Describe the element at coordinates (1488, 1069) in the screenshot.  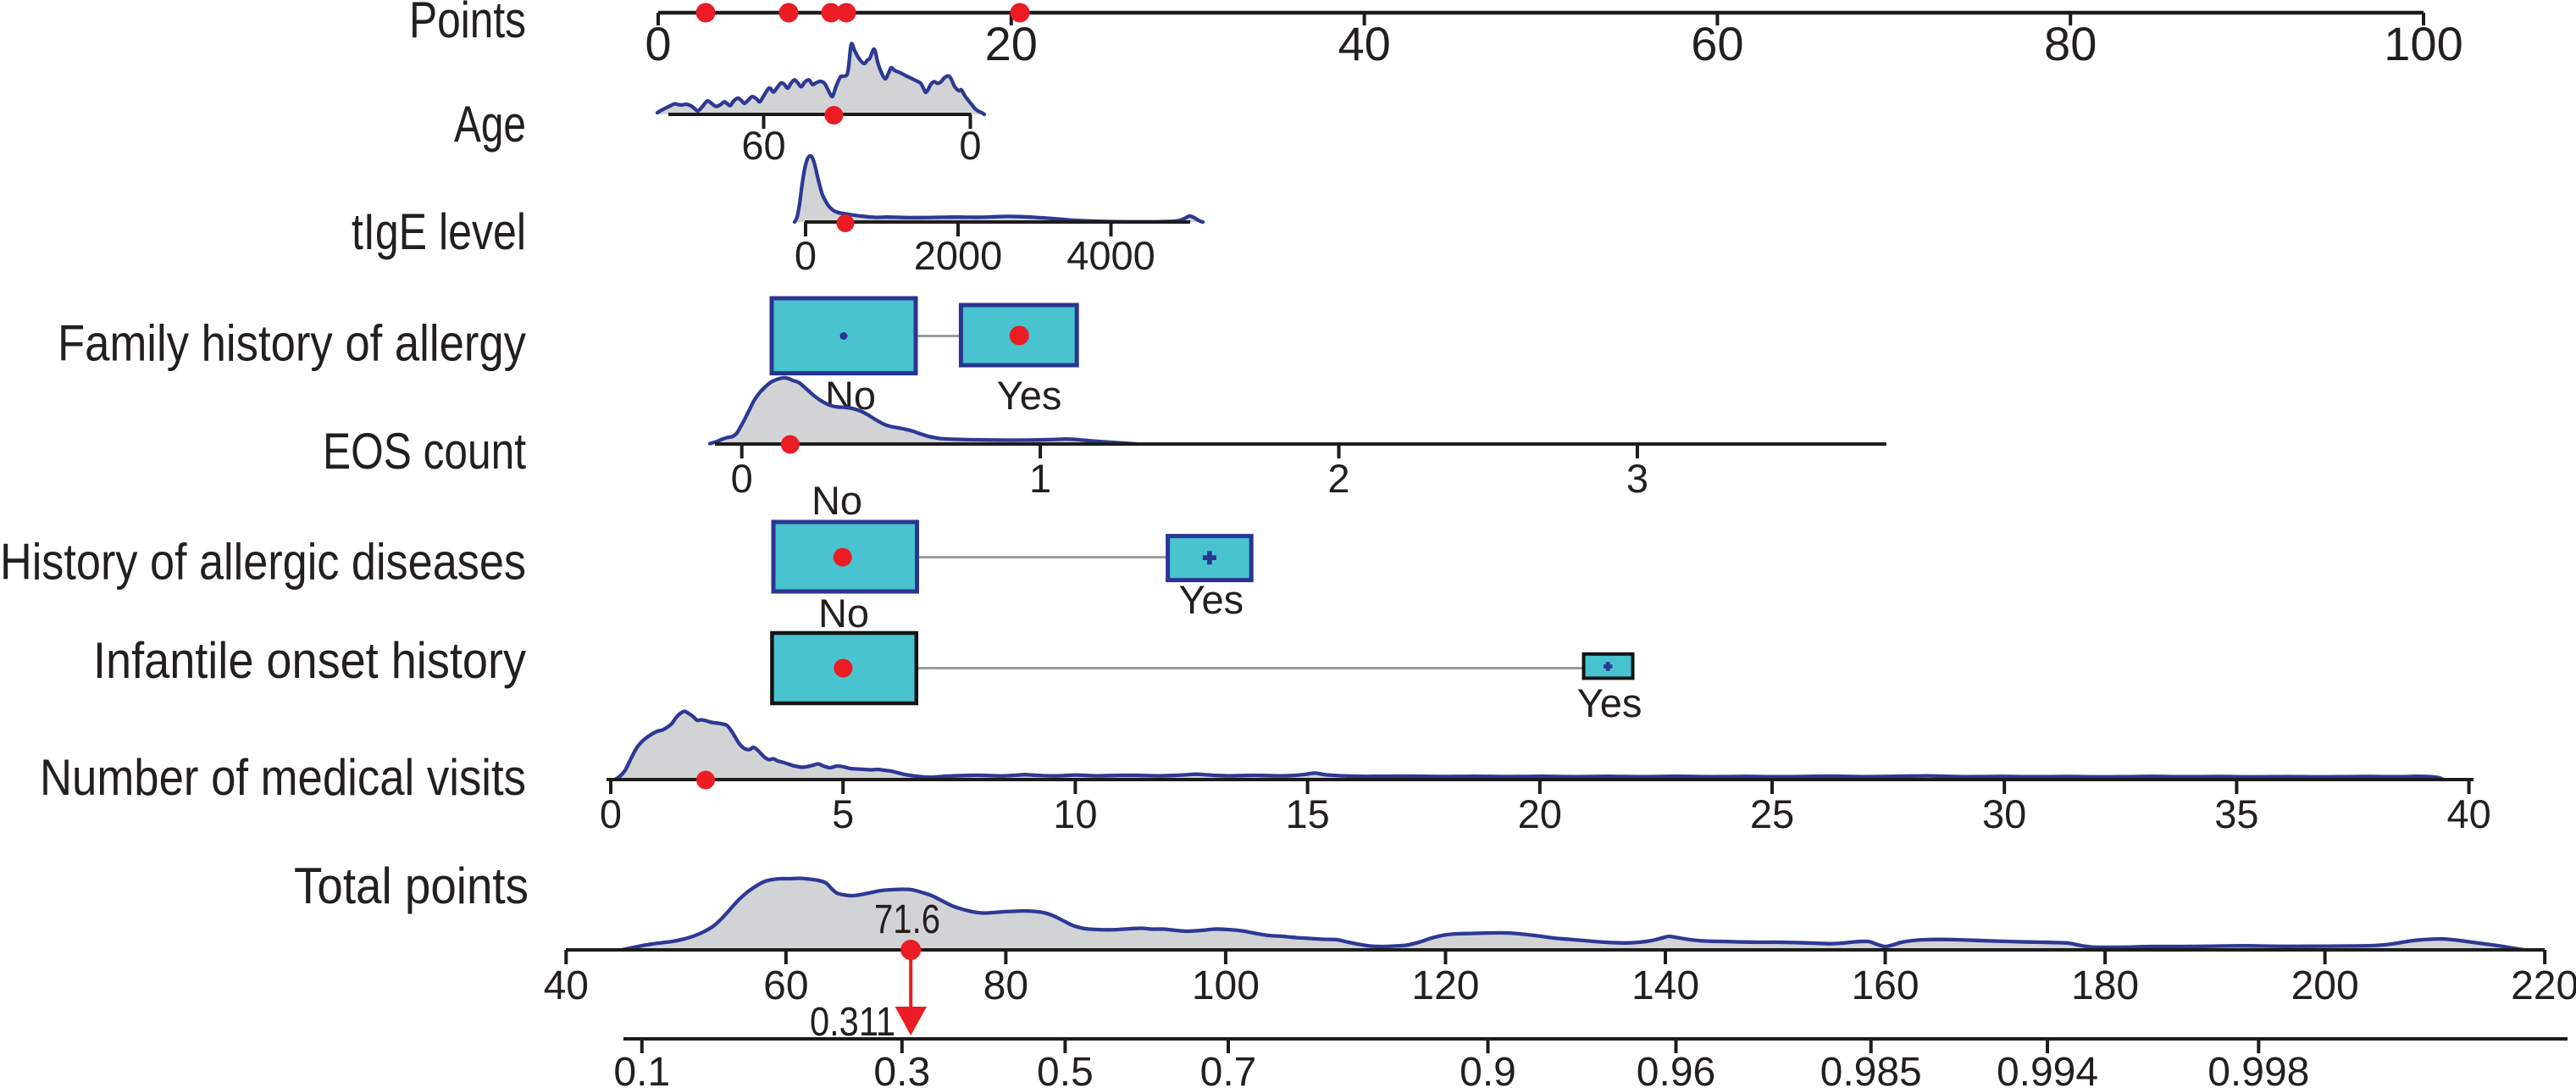
I see `svg-text: 0.9` at that location.